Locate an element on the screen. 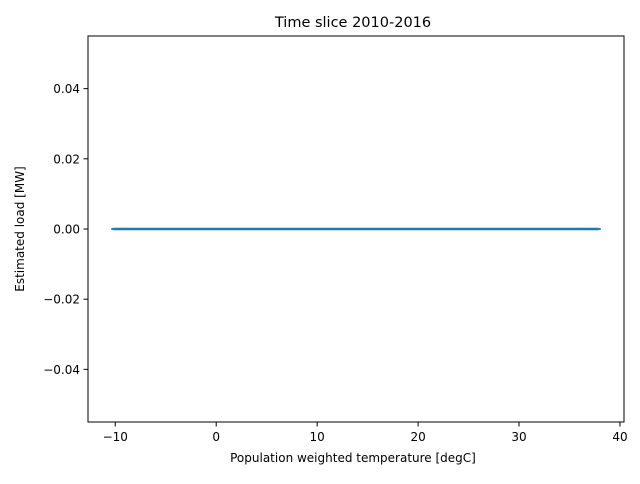 Image resolution: width=640 pixels, height=484 pixels. y-tick-label: 0.00 is located at coordinates (66, 230).